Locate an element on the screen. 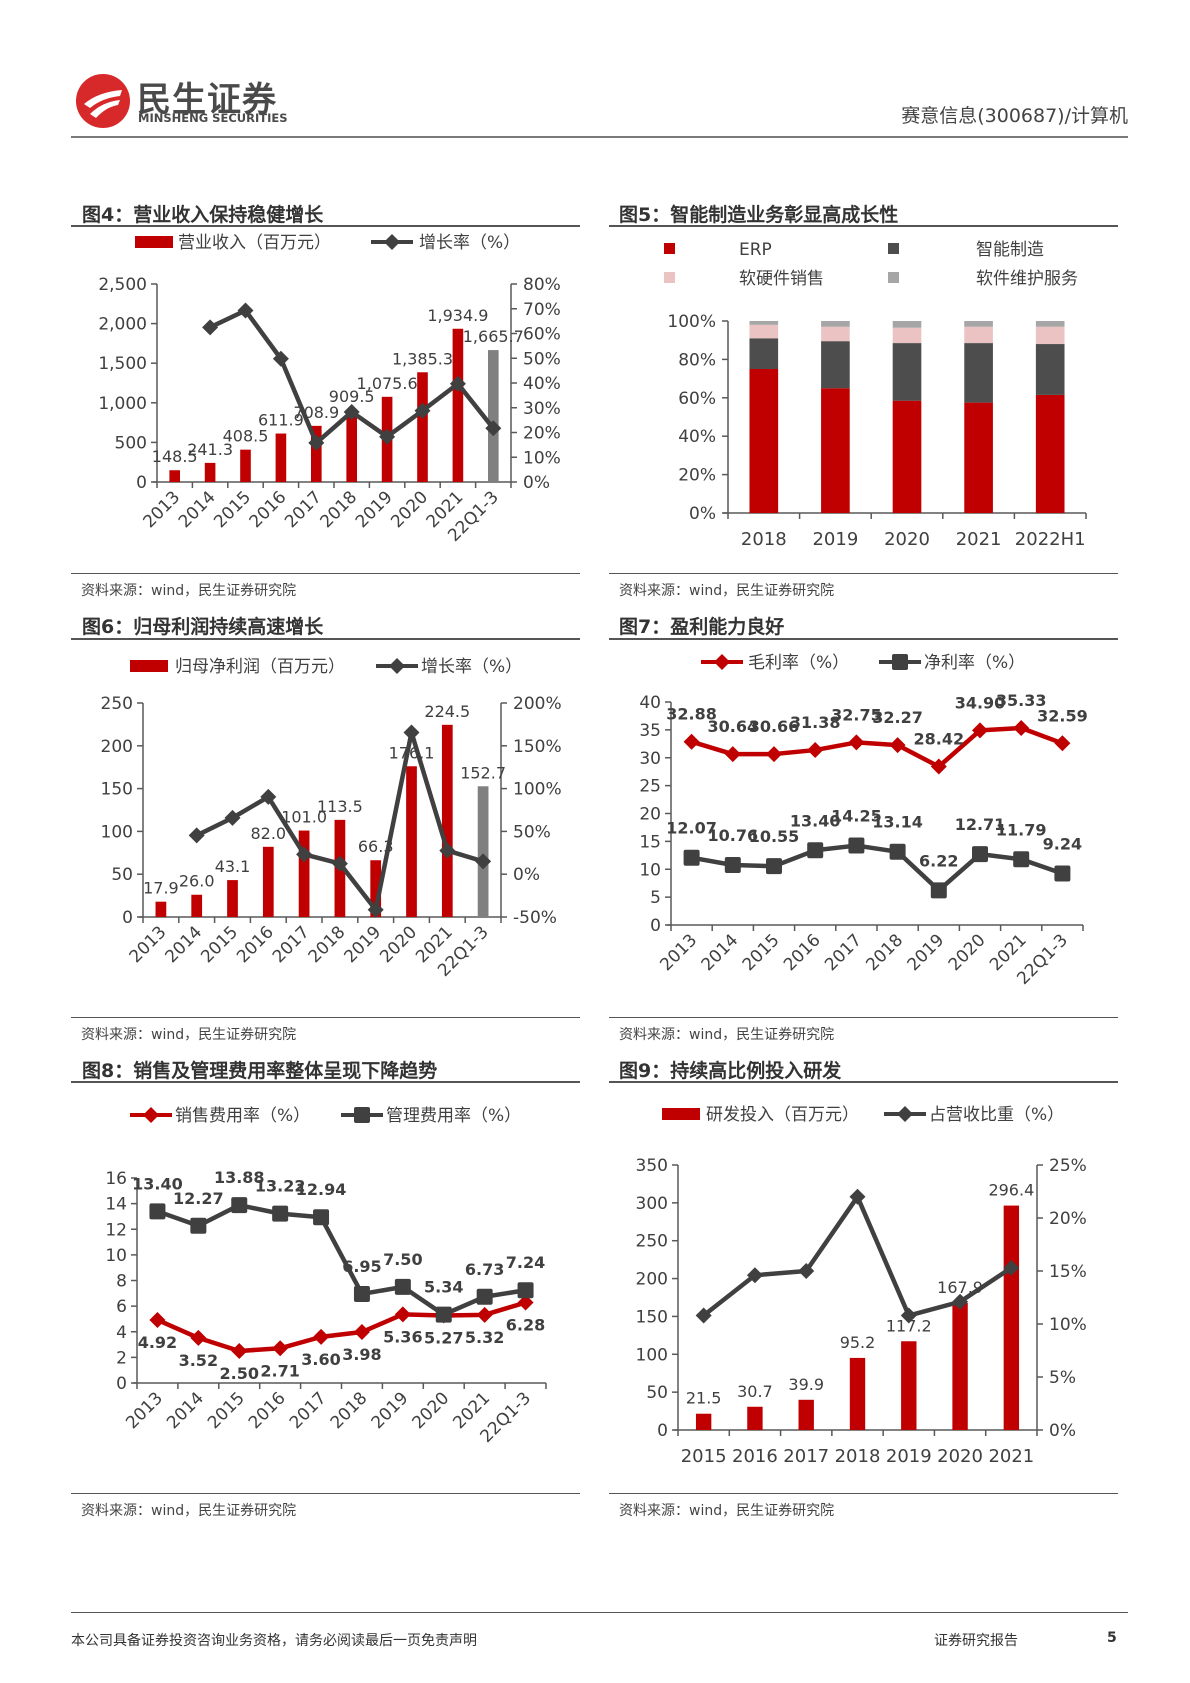  y-tick-label-right: 50% is located at coordinates (532, 832).